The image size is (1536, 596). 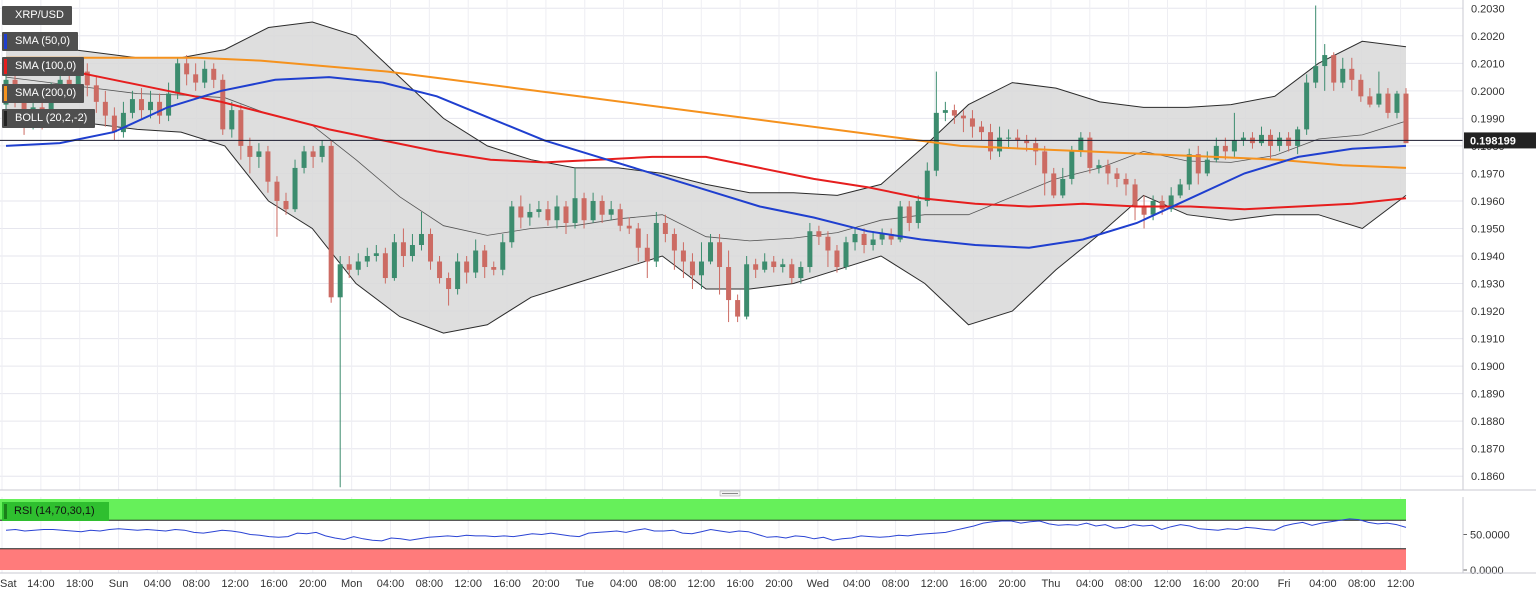 I want to click on sma100-swatch, so click(x=5, y=66).